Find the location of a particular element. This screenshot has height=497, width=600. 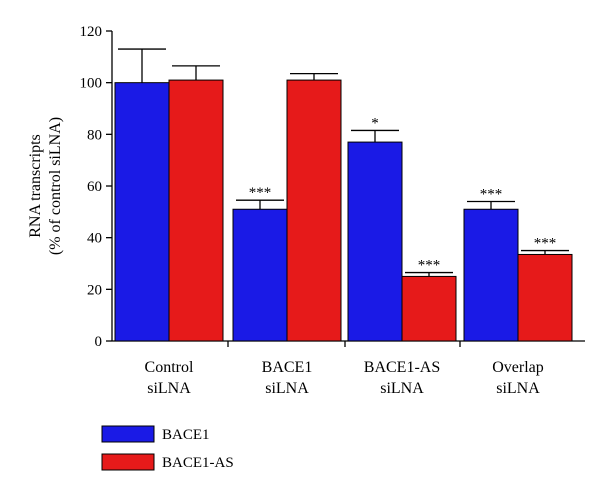

y-tick-label: 0 is located at coordinates (99, 342).